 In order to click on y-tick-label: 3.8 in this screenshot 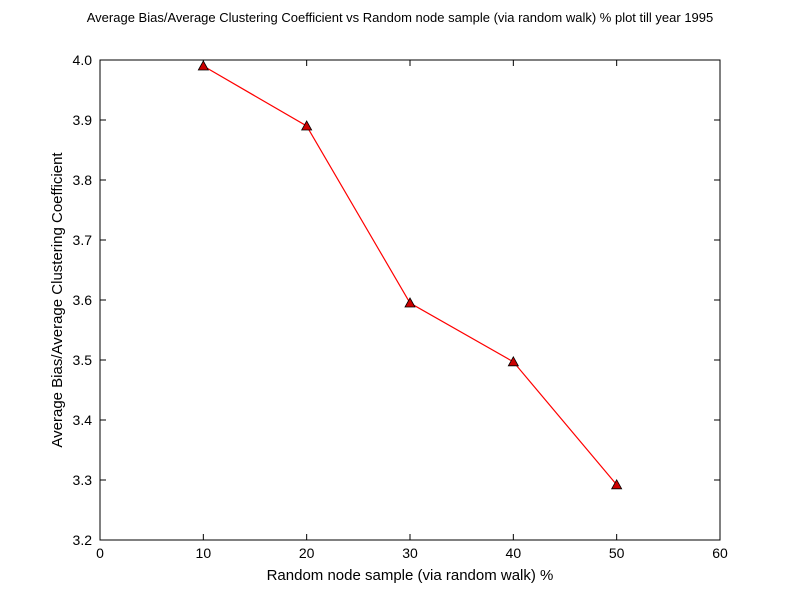, I will do `click(83, 180)`.